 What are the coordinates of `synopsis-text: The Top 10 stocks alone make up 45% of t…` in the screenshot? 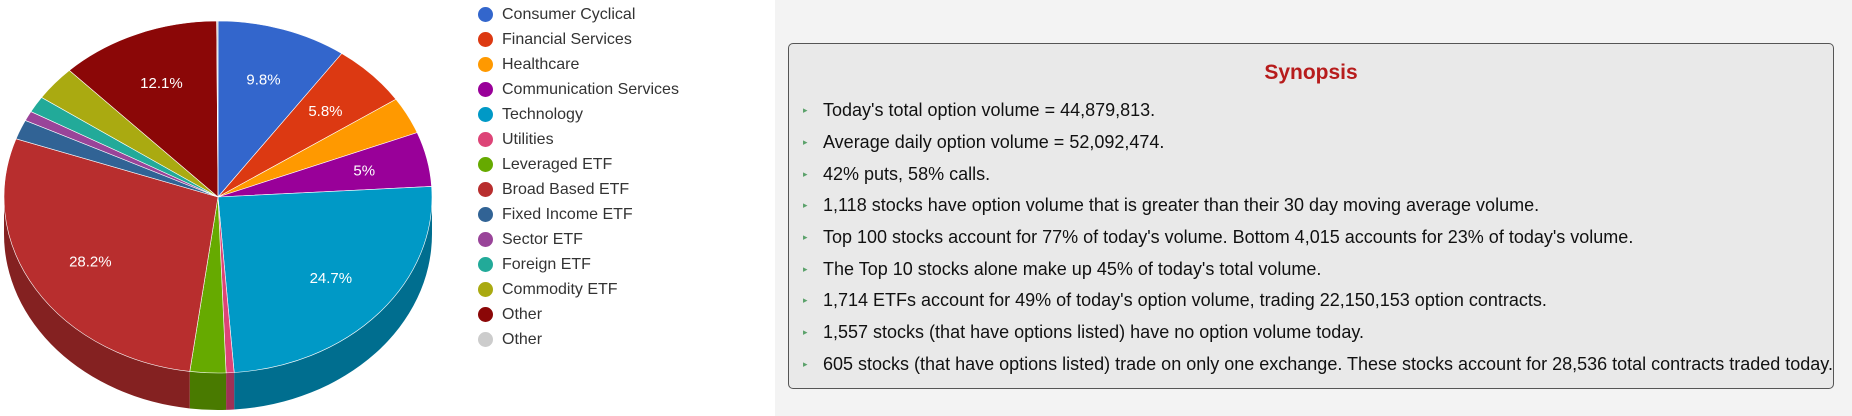 It's located at (1072, 268).